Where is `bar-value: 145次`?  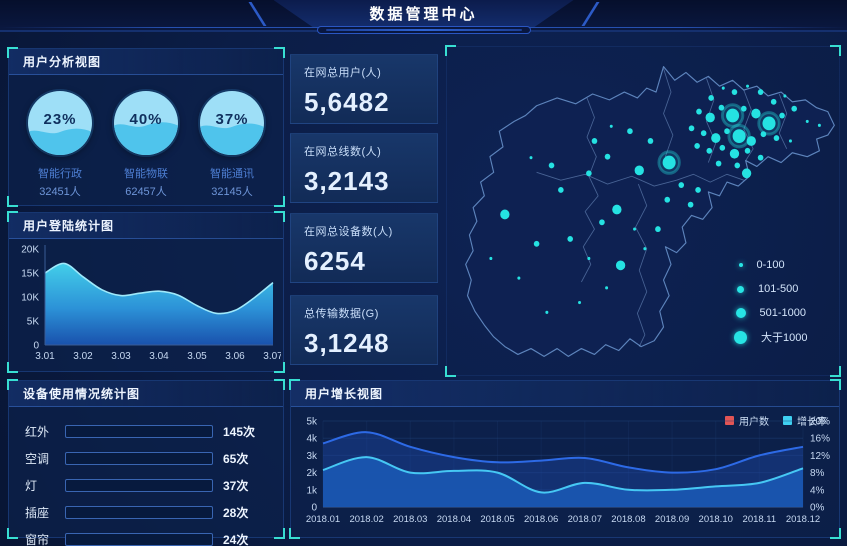
bar-value: 145次 is located at coordinates (239, 432).